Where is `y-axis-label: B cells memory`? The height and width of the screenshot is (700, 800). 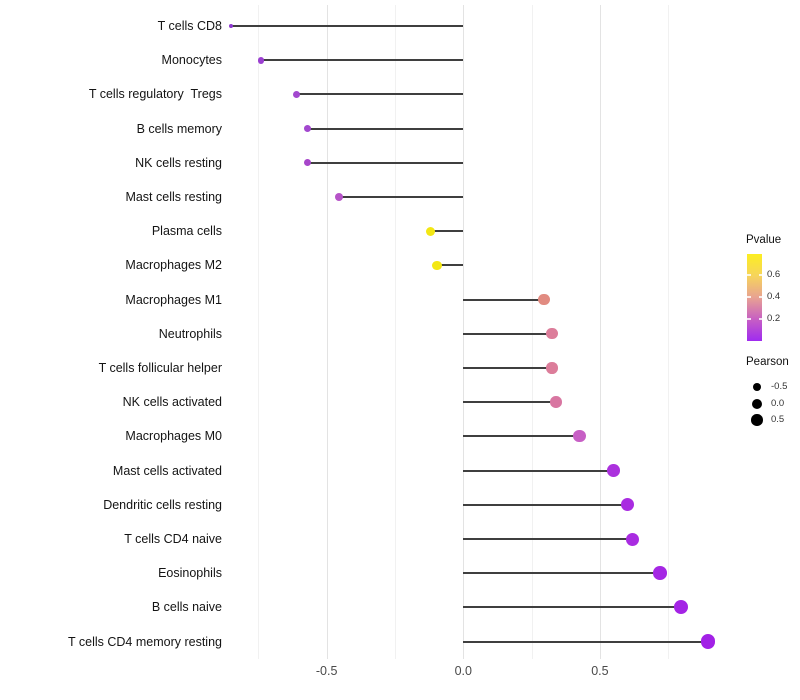 y-axis-label: B cells memory is located at coordinates (179, 128).